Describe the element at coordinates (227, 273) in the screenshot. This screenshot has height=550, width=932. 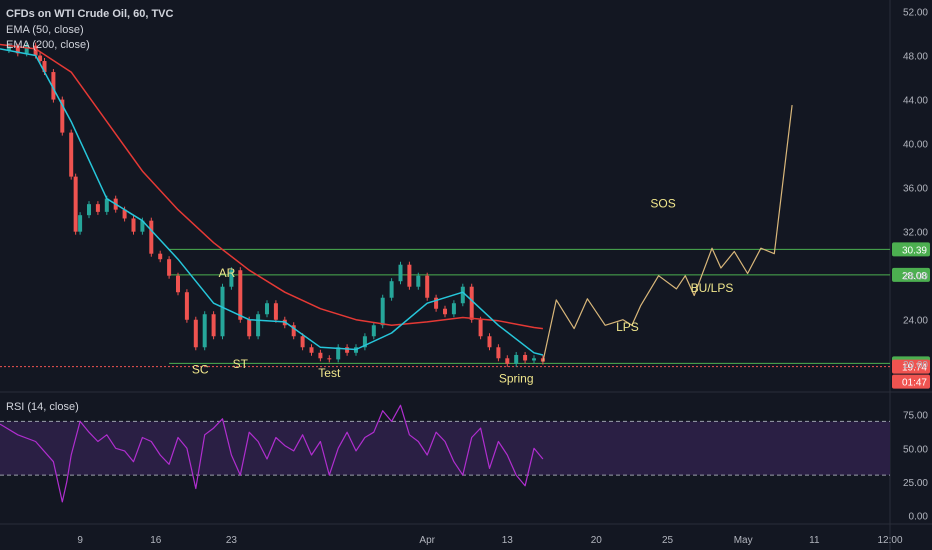
I see `wyckoff-label: AR` at that location.